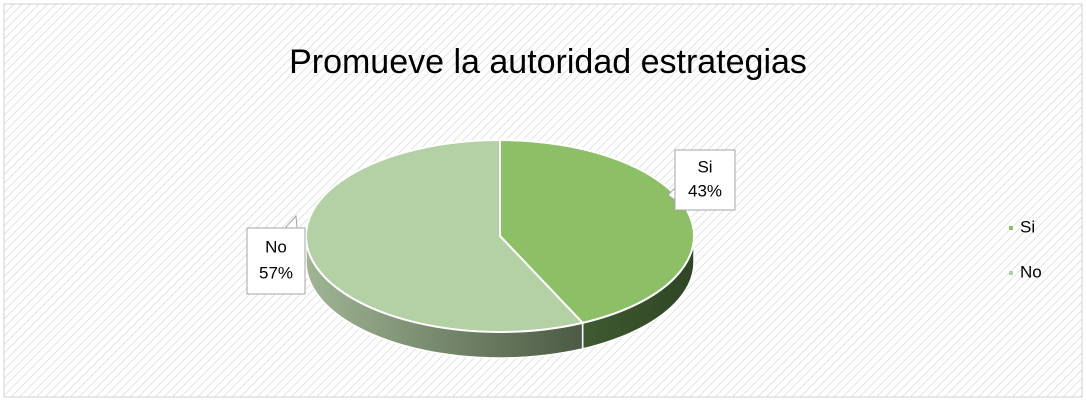 The height and width of the screenshot is (401, 1086). I want to click on label-category: No, so click(276, 246).